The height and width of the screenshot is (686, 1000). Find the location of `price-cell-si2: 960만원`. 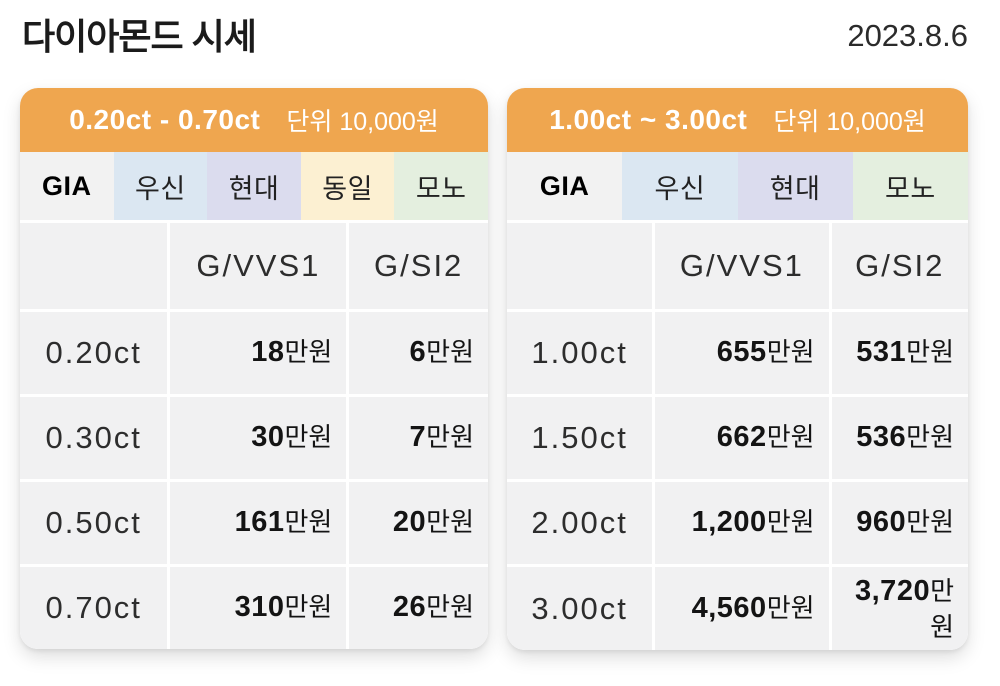

price-cell-si2: 960만원 is located at coordinates (899, 523).